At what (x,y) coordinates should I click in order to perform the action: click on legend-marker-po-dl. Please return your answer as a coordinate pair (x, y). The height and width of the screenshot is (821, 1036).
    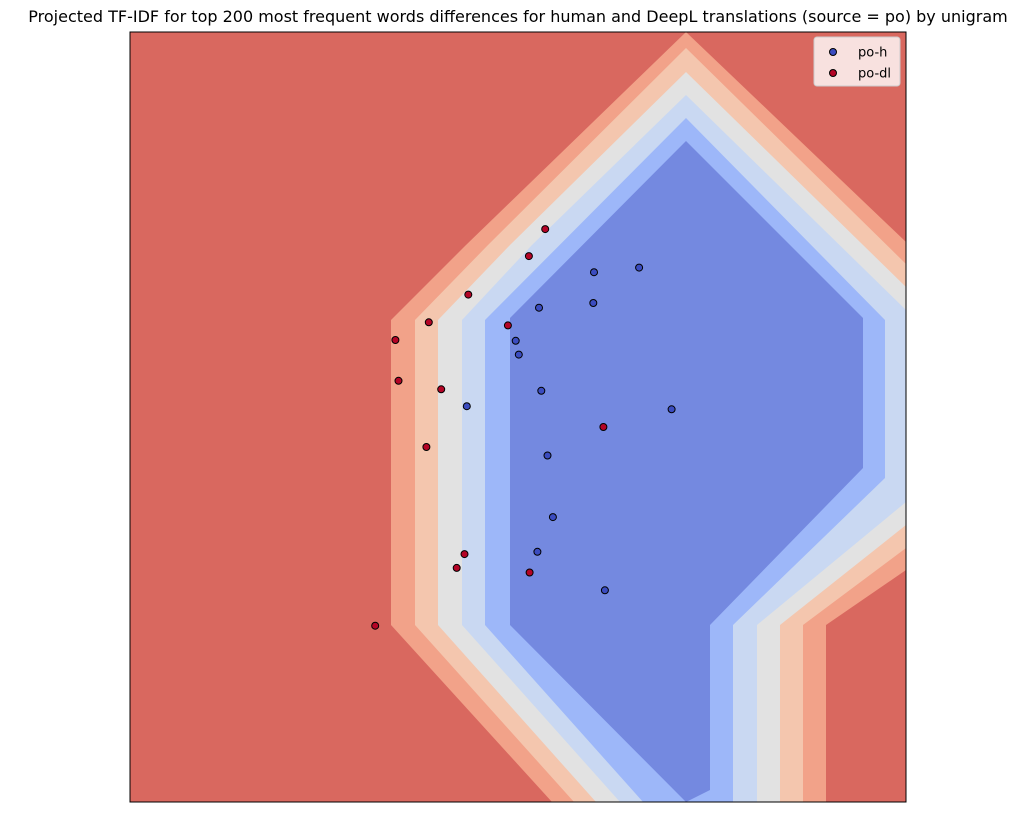
    Looking at the image, I should click on (833, 73).